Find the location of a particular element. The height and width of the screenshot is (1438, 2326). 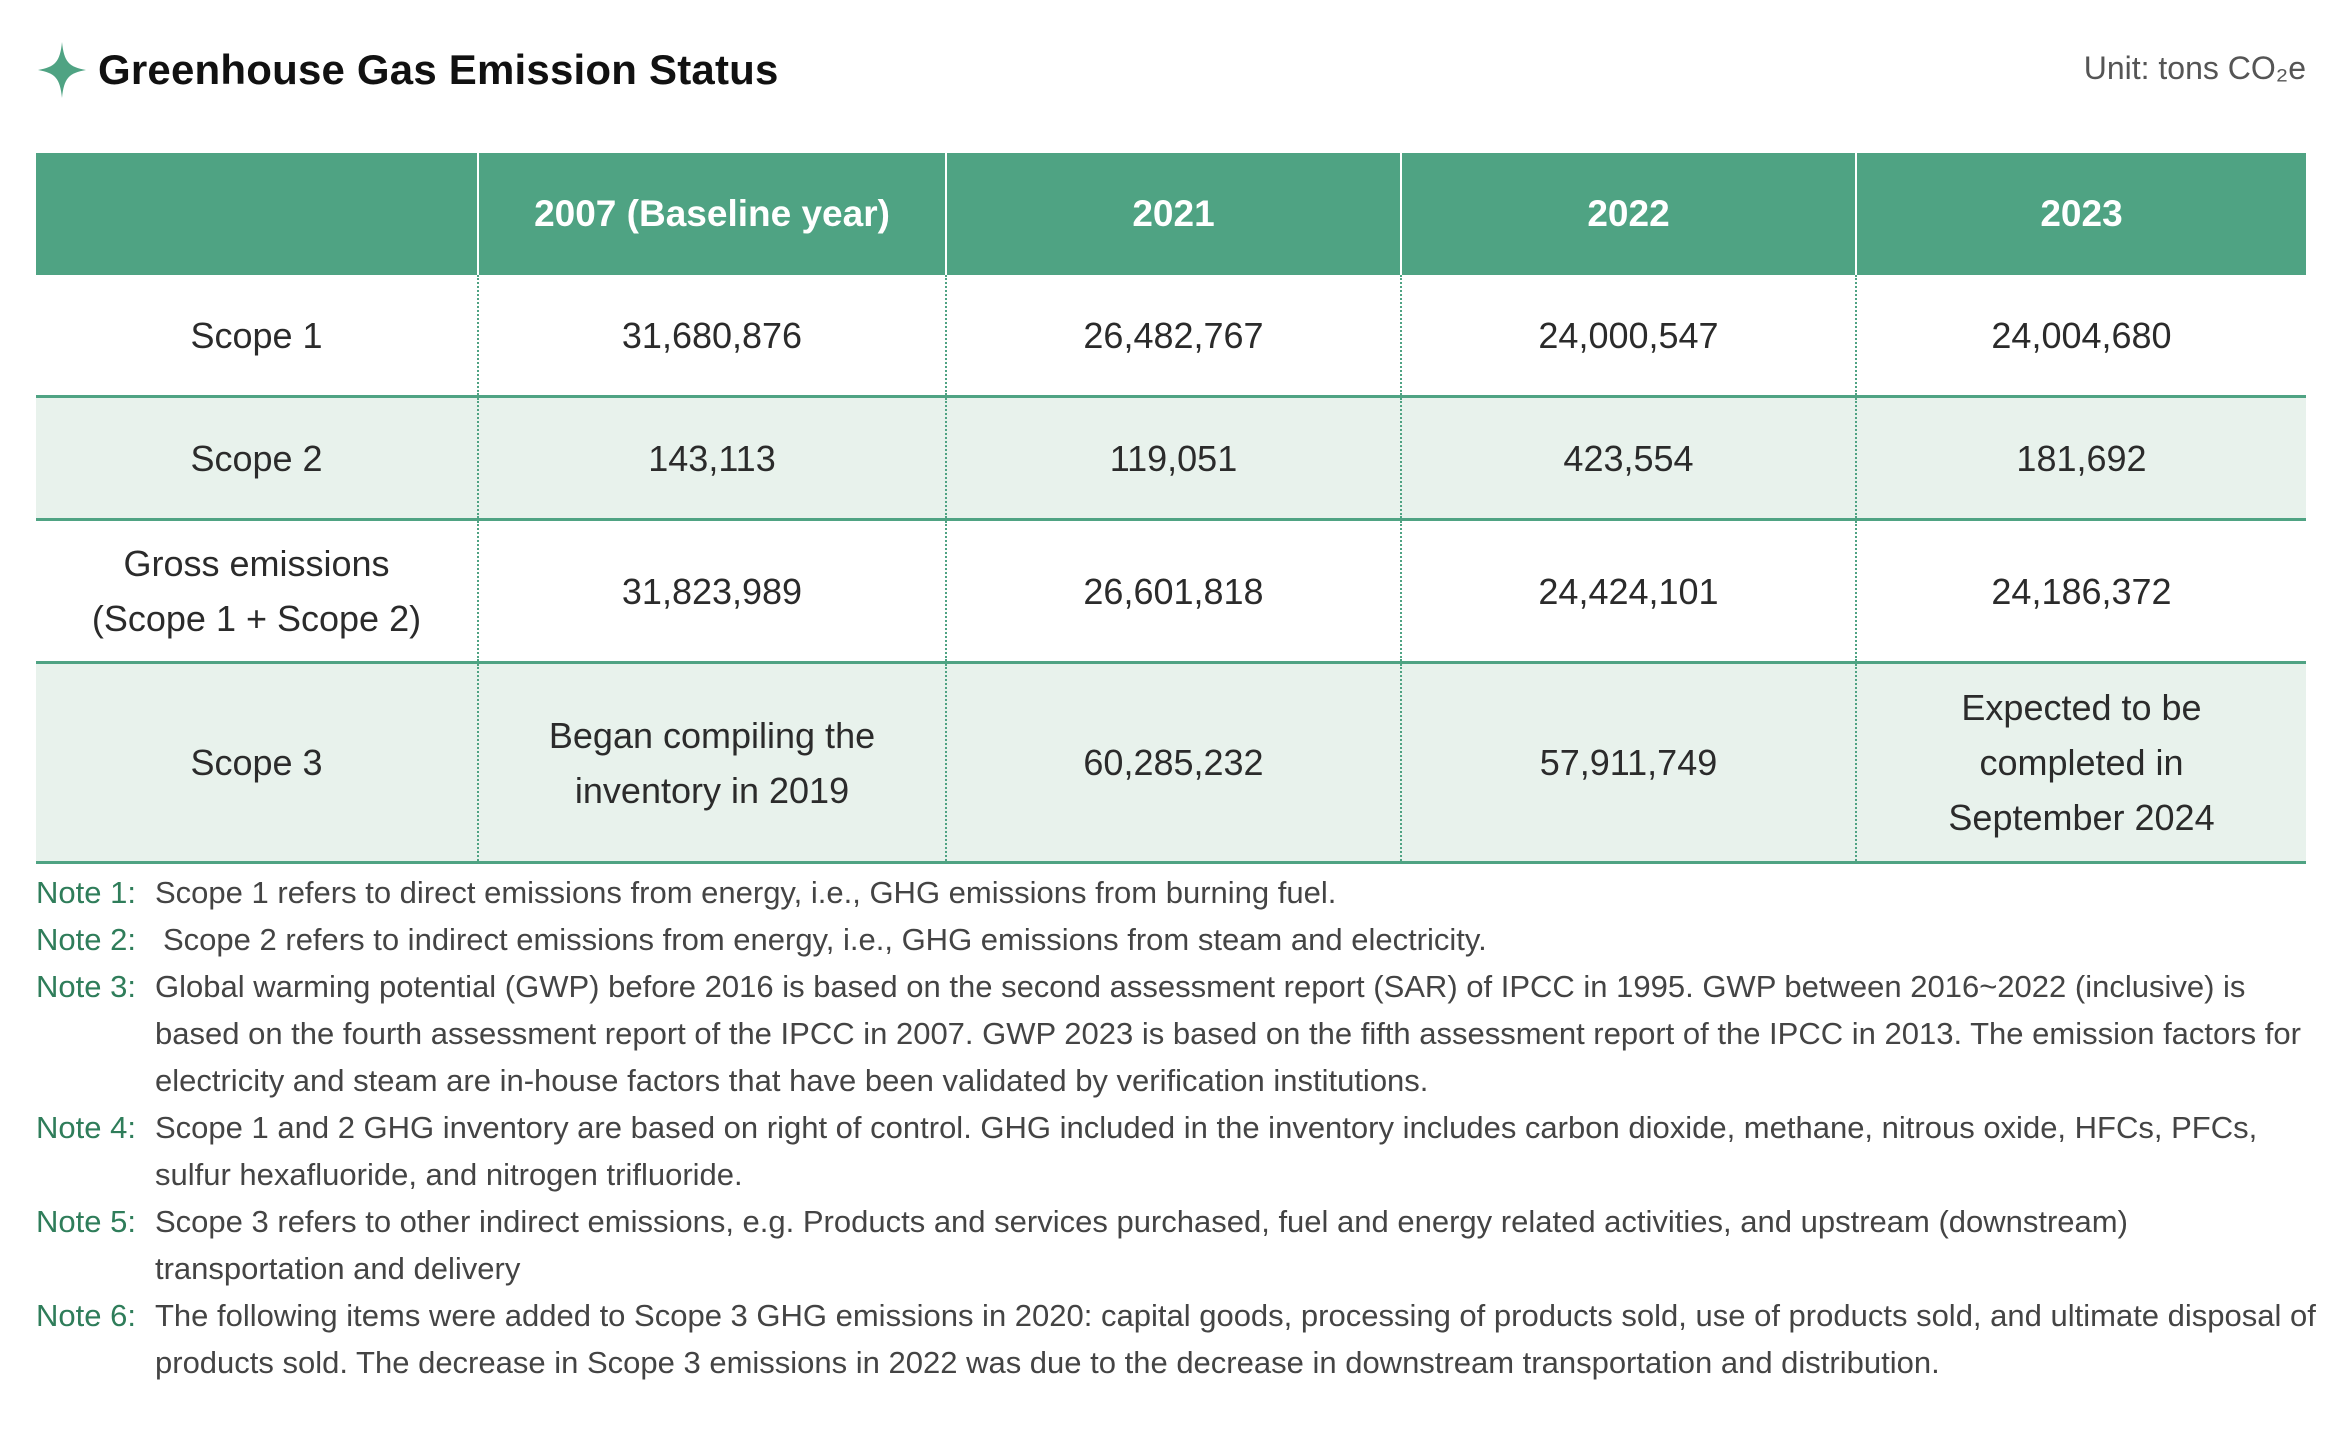

table-cell: 24,004,680 is located at coordinates (2080, 336).